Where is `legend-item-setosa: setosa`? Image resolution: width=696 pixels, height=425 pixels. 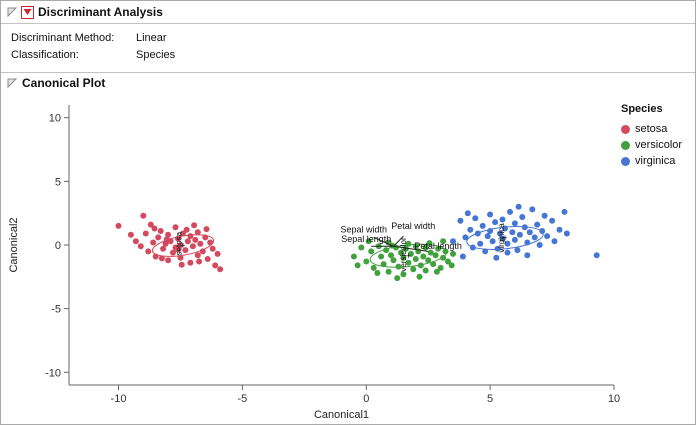
legend-item-setosa: setosa is located at coordinates (651, 129).